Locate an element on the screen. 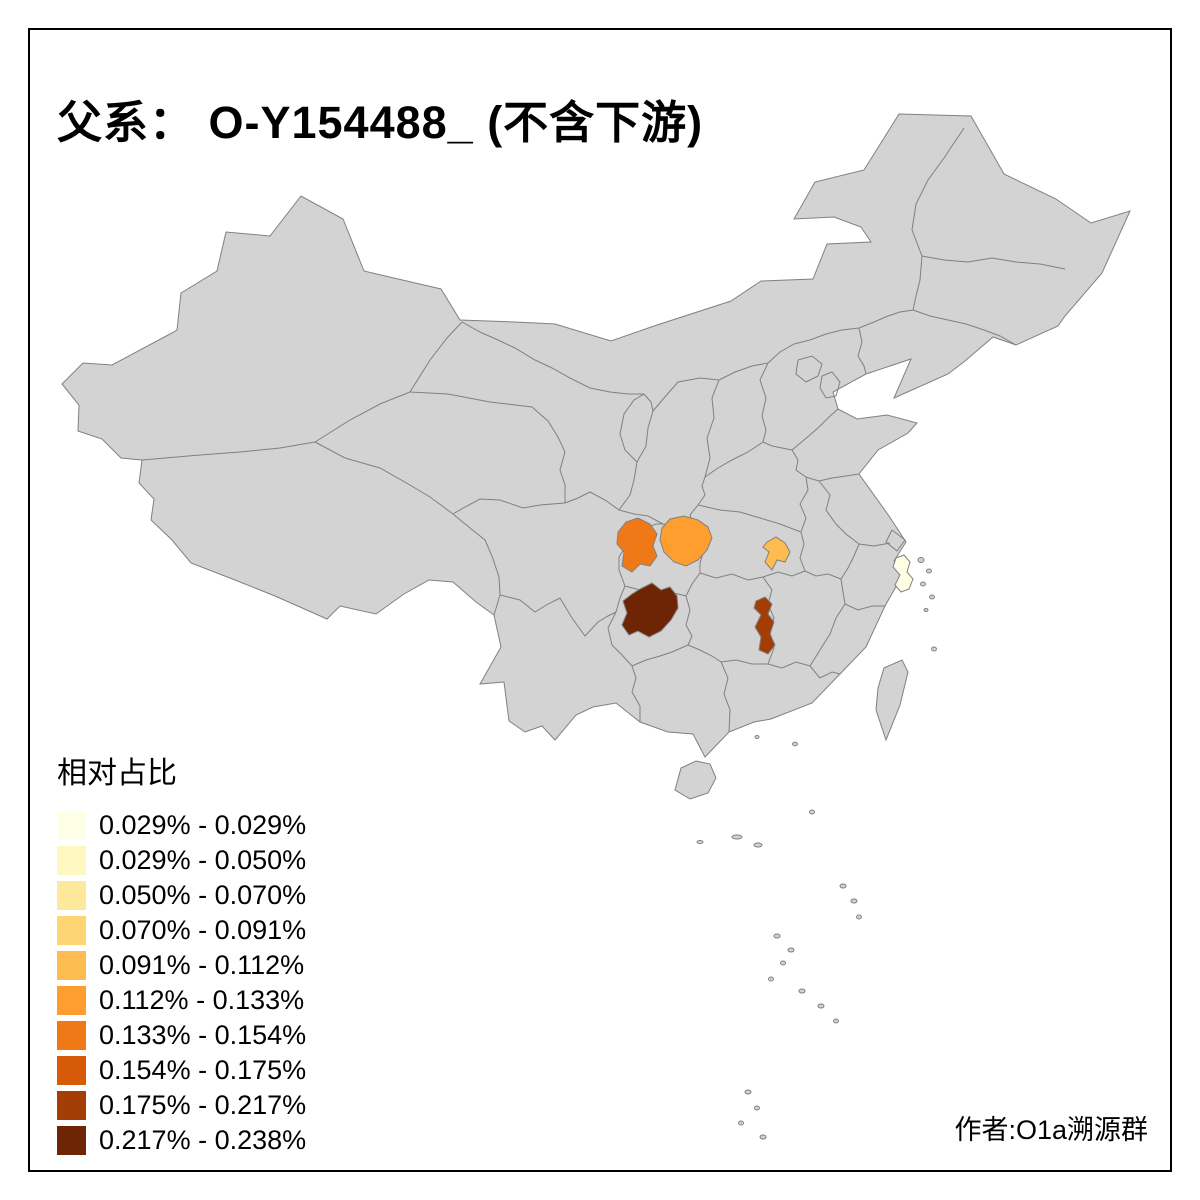 This screenshot has width=1200, height=1200. coastal-islets is located at coordinates (845, 686).